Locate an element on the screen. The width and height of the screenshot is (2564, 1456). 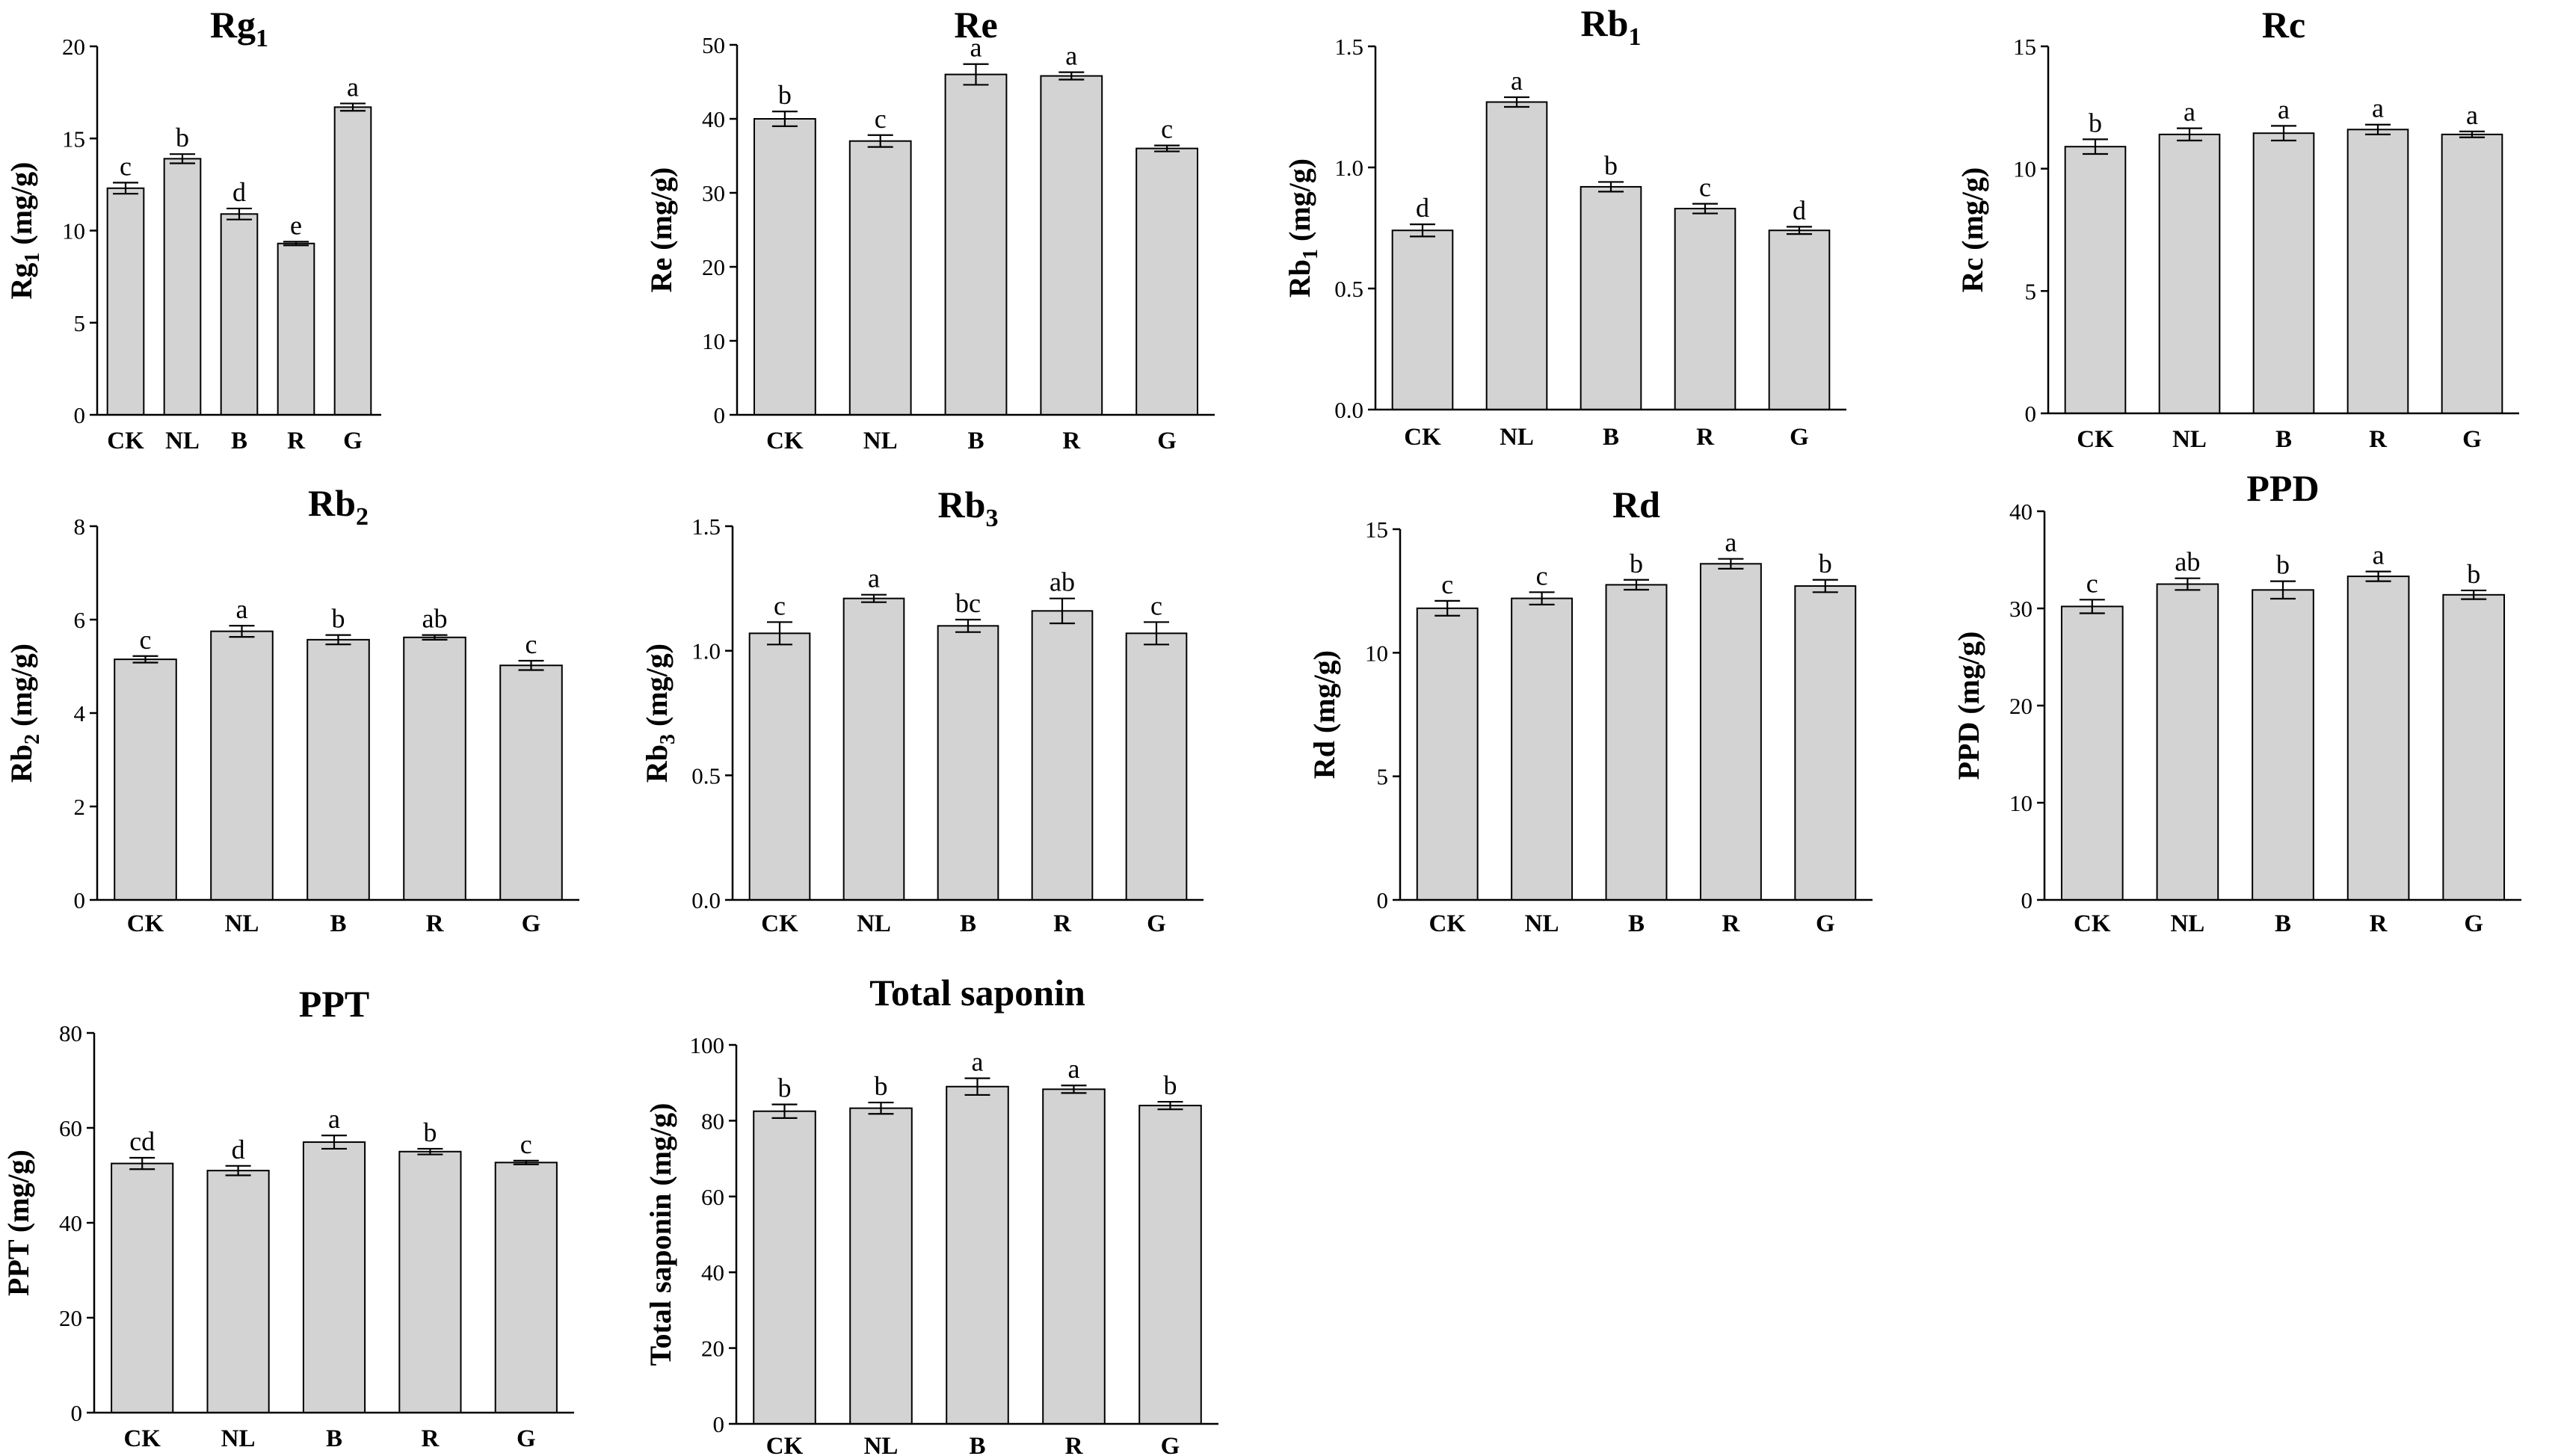
rb3-sig-nl: a is located at coordinates (874, 578).